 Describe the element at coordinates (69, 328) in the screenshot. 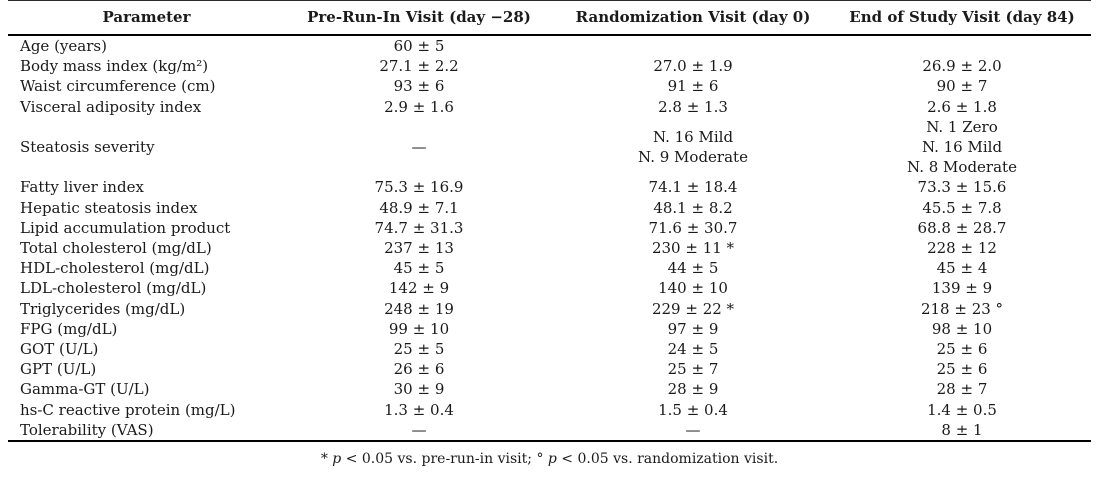

I see `parameter-cell: FPG (mg/dL)` at that location.